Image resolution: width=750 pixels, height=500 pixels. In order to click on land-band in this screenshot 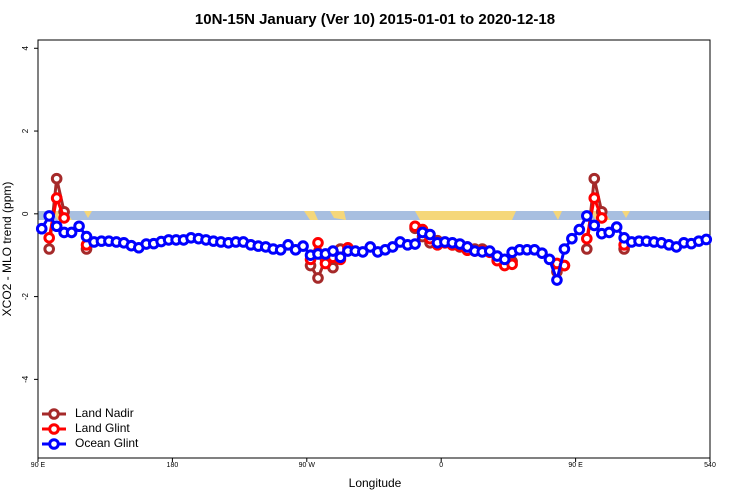, I will do `click(374, 215)`.